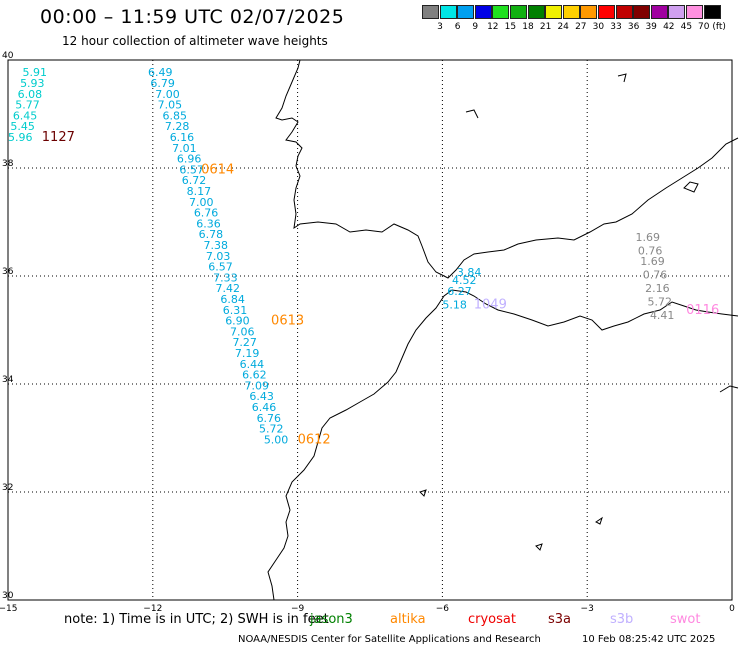  What do you see at coordinates (32, 83) in the screenshot?
I see `wave-height-value: 5.93` at bounding box center [32, 83].